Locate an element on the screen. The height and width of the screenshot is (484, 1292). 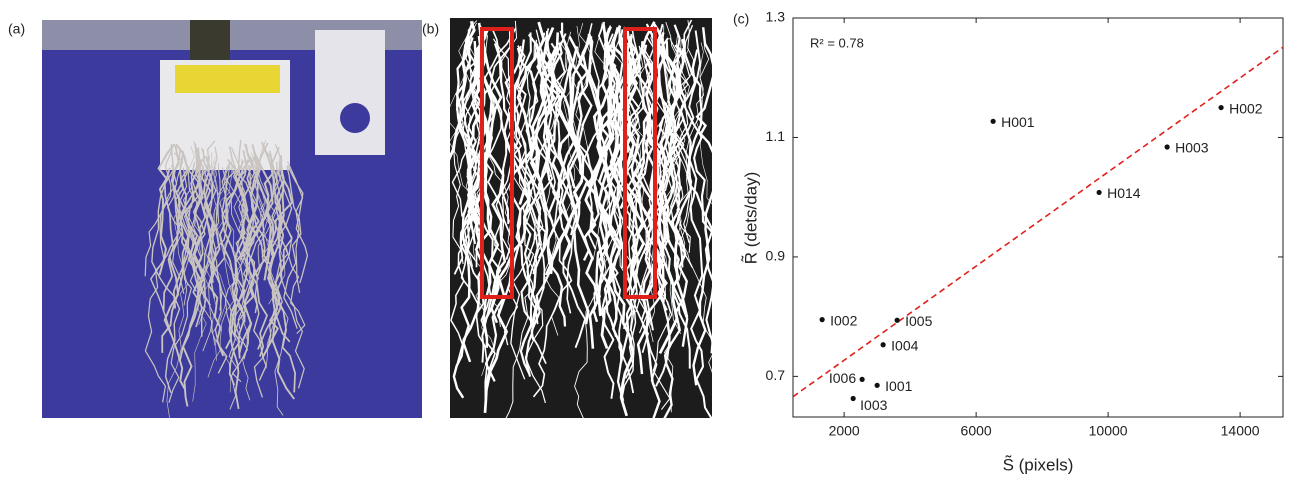
point-label: I004 is located at coordinates (904, 345).